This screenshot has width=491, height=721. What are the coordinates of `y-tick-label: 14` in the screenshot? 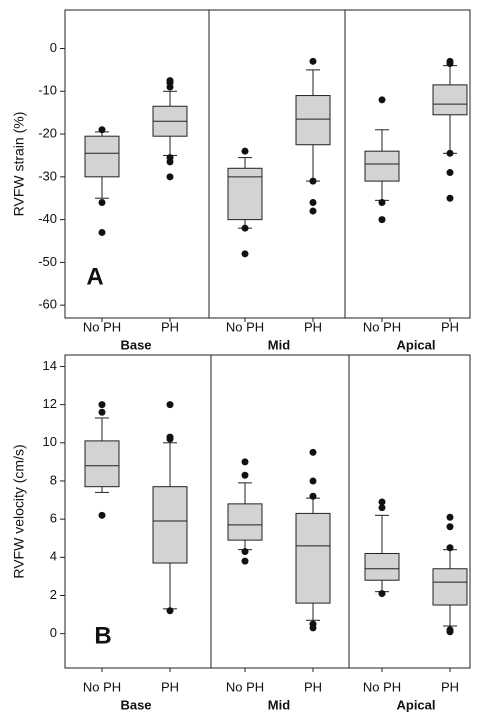 It's located at (50, 365).